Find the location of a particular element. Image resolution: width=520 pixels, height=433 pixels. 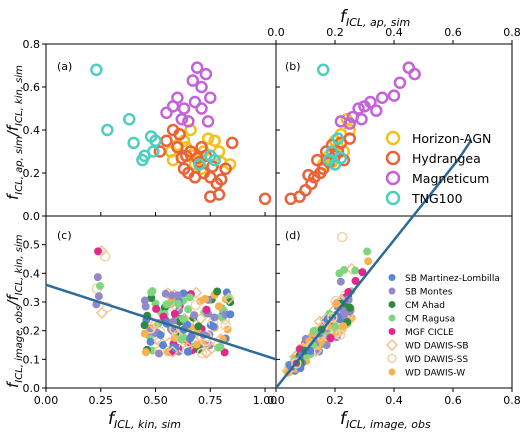

ytick-bottom-label: 0.0 is located at coordinates (32, 388).